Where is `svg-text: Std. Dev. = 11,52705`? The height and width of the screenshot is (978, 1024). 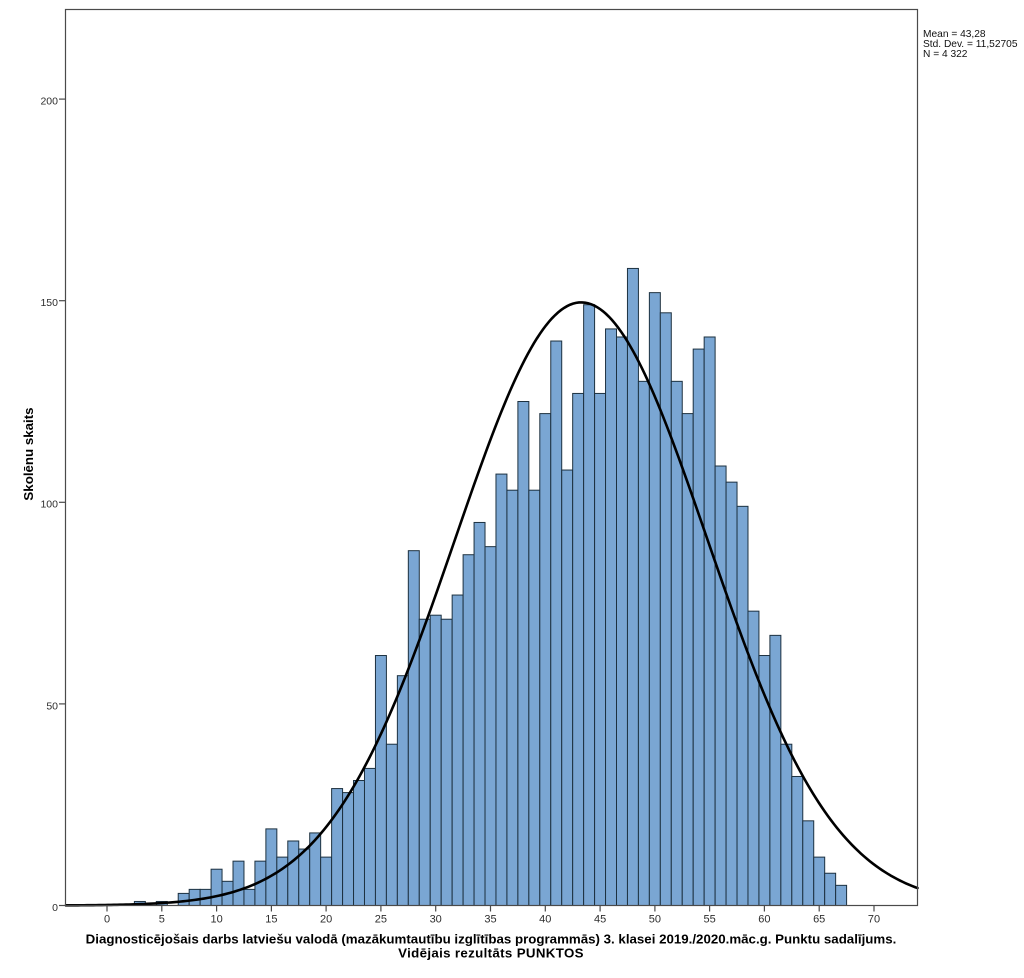 svg-text: Std. Dev. = 11,52705 is located at coordinates (970, 44).